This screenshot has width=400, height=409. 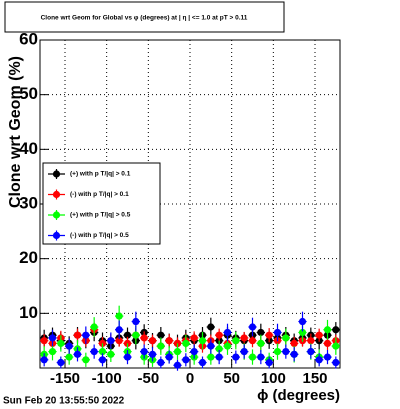 I want to click on legend-label: (+) with p T/|q| > 0.1, so click(x=100, y=174).